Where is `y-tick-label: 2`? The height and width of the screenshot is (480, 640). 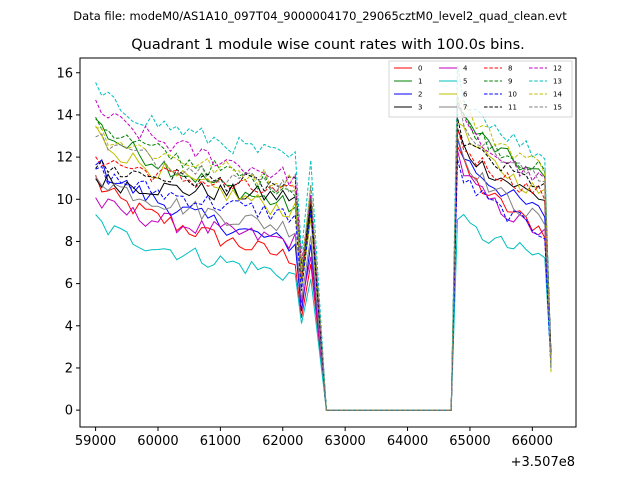 y-tick-label: 2 is located at coordinates (69, 368).